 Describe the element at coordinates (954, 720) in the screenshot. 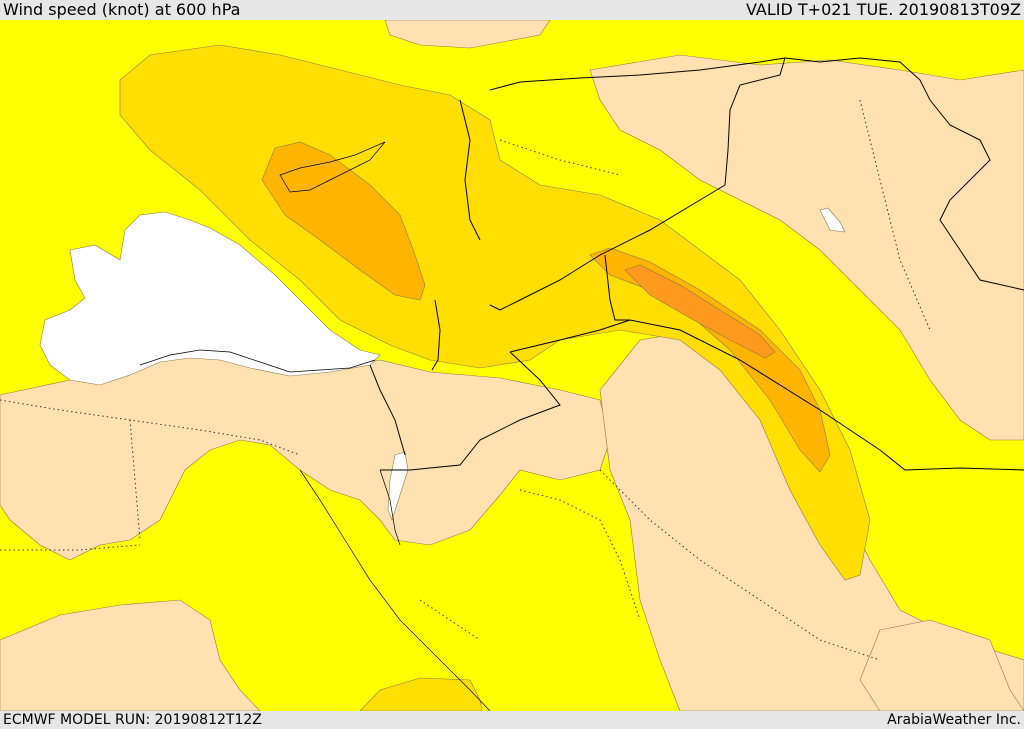

I see `credit: ArabiaWeather Inc.` at that location.